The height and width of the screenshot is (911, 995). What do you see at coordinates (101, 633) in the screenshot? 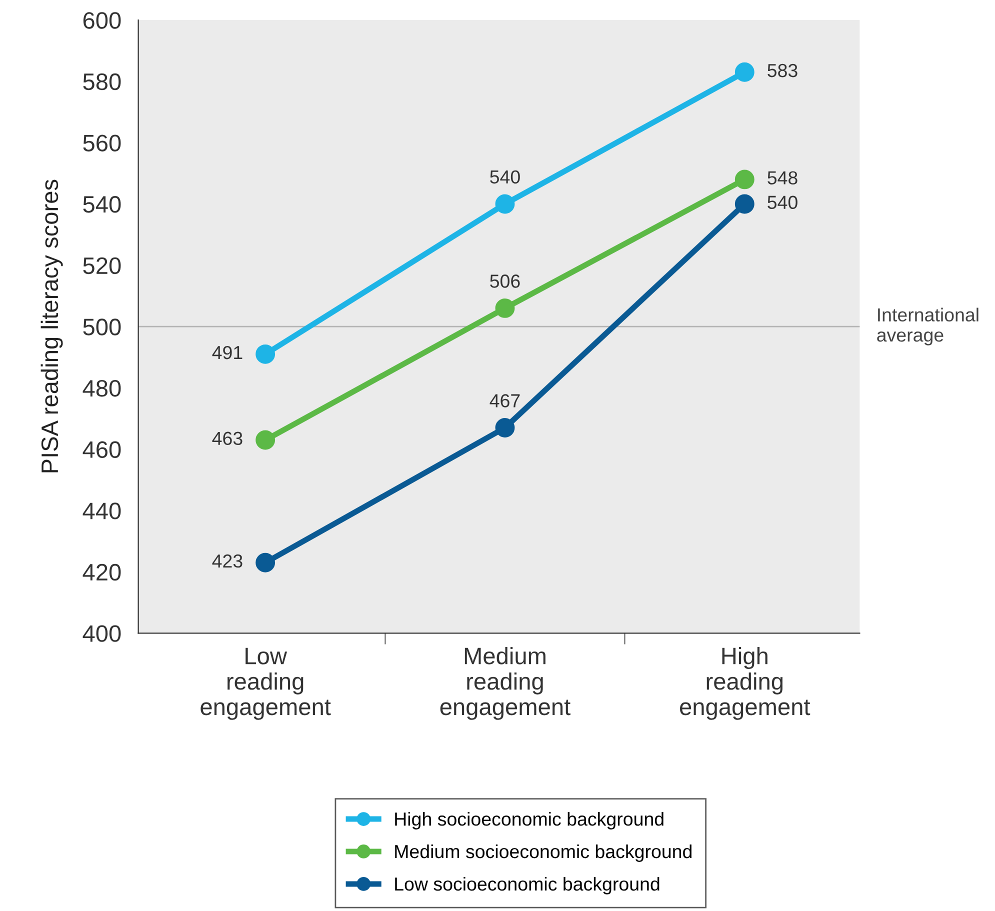
I see `y-tick-label: 400` at bounding box center [101, 633].